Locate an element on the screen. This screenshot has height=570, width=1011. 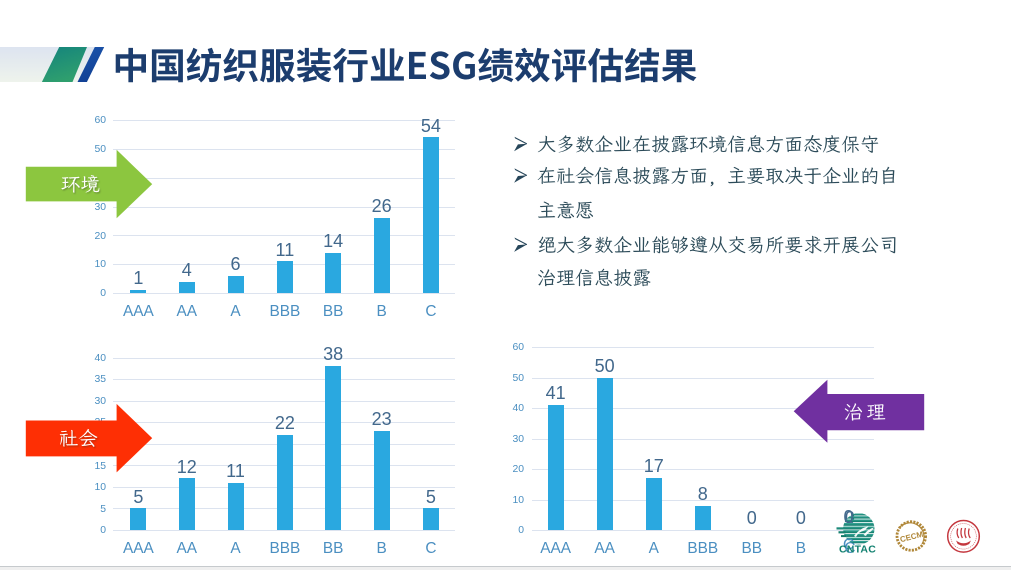
svg-text: 0 is located at coordinates (848, 517).